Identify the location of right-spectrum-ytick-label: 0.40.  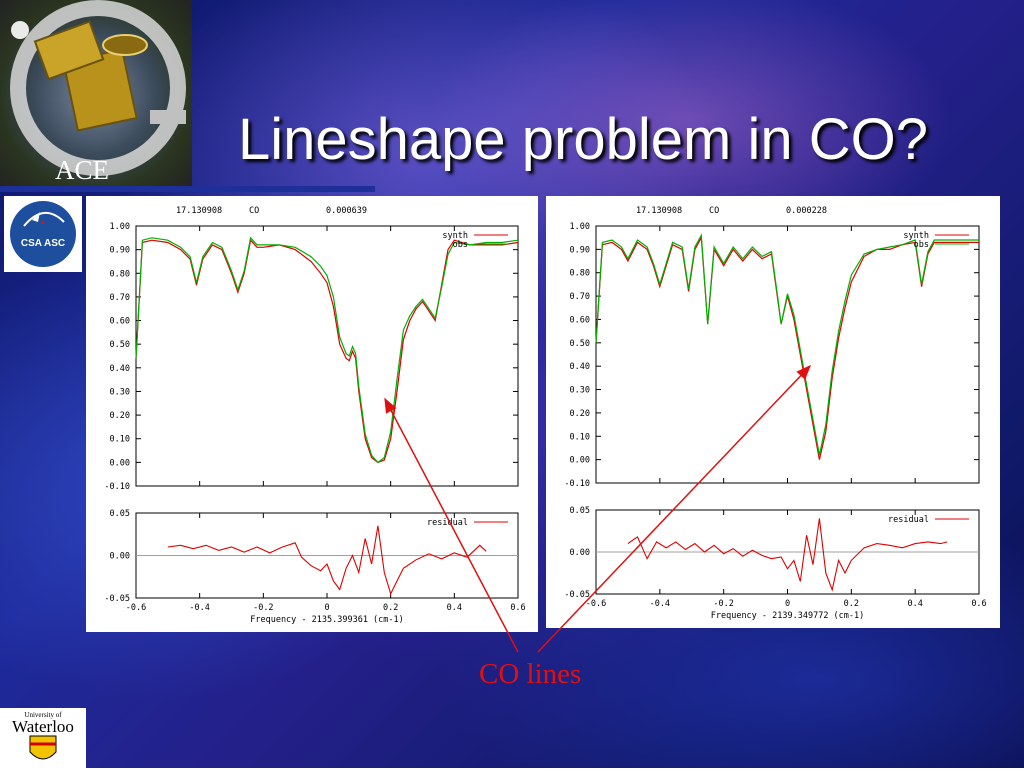
(580, 367).